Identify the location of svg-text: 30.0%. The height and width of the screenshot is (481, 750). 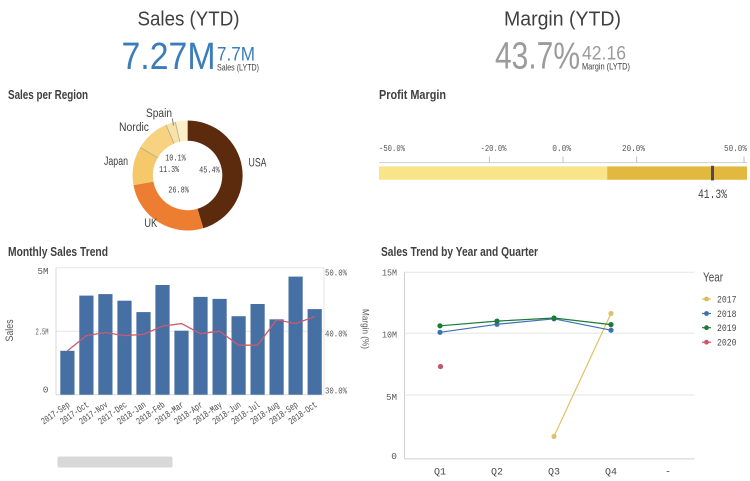
(336, 391).